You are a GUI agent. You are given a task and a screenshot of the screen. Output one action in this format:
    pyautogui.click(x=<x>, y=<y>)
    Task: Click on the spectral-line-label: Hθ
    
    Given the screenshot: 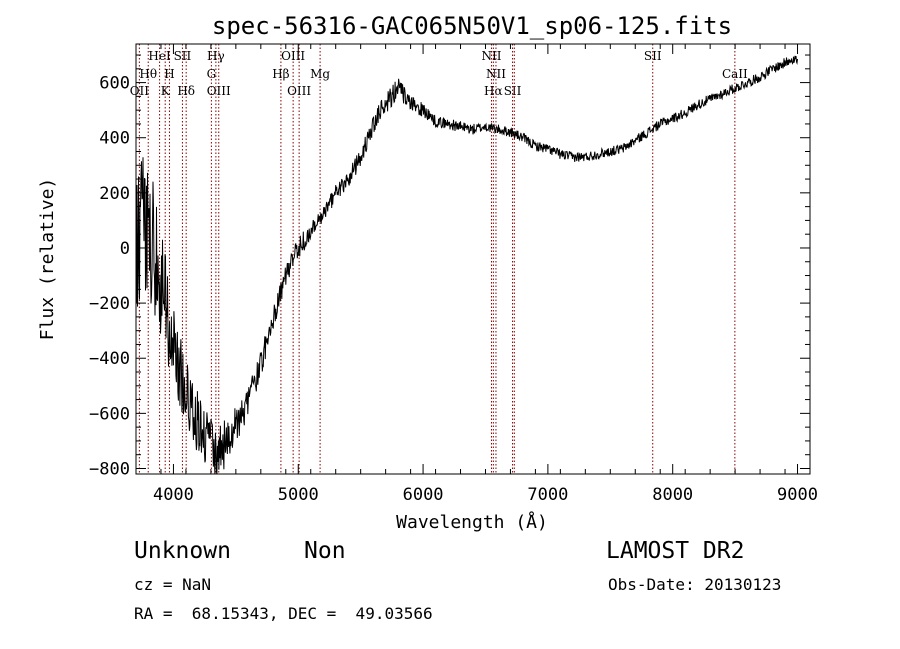 What is the action you would take?
    pyautogui.click(x=148, y=74)
    